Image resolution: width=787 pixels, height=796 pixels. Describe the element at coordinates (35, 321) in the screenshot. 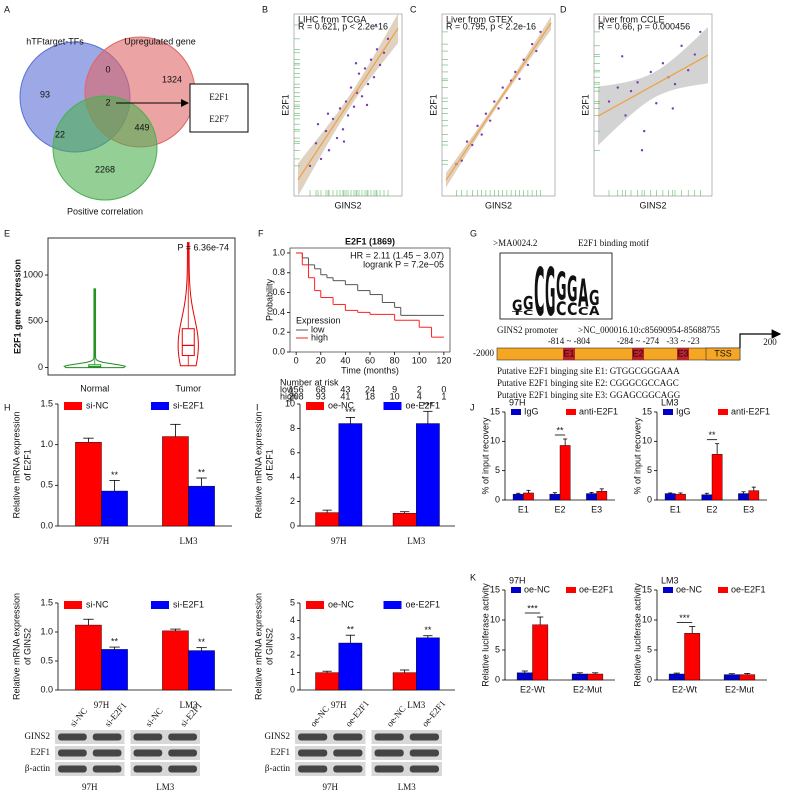

I see `y-tick-label: 500` at that location.